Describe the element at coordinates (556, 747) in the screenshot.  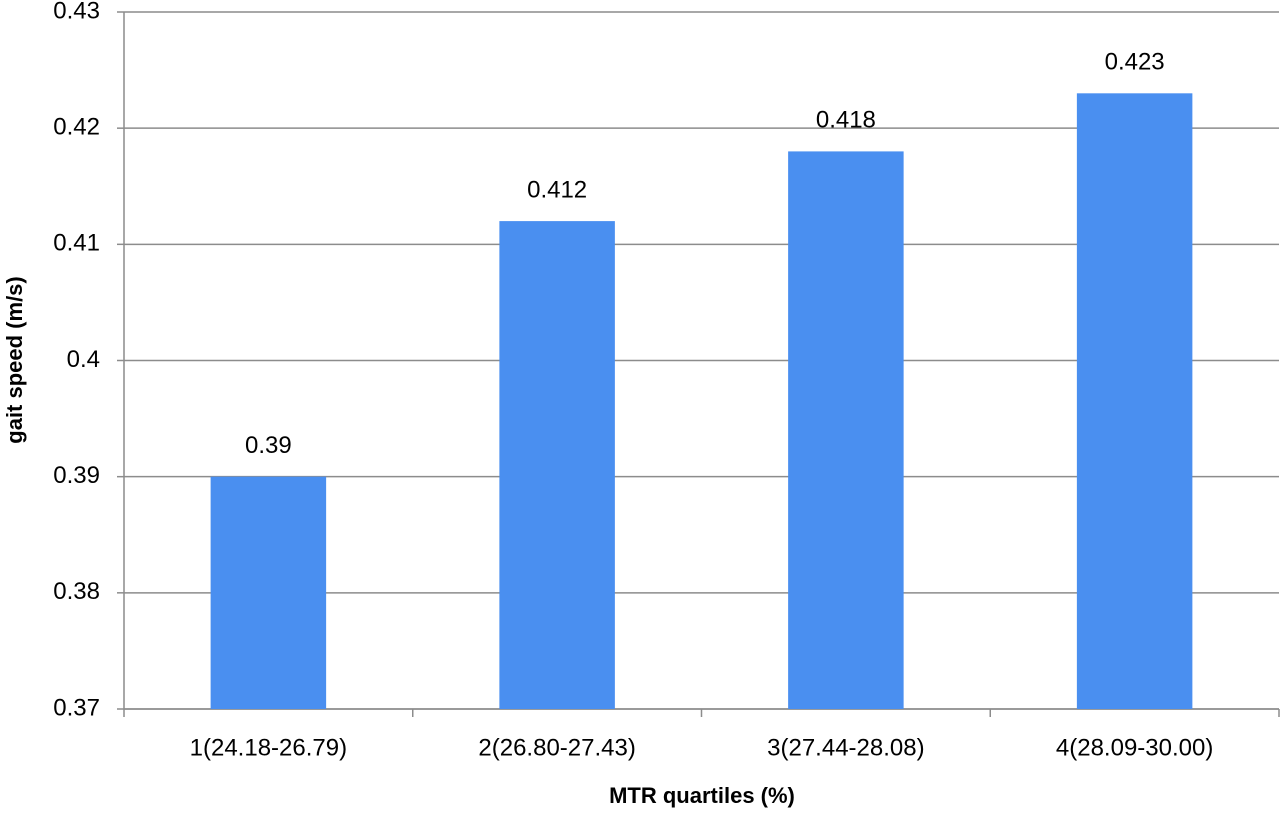
I see `x-tick-label: 2(26.80-27.43)` at that location.